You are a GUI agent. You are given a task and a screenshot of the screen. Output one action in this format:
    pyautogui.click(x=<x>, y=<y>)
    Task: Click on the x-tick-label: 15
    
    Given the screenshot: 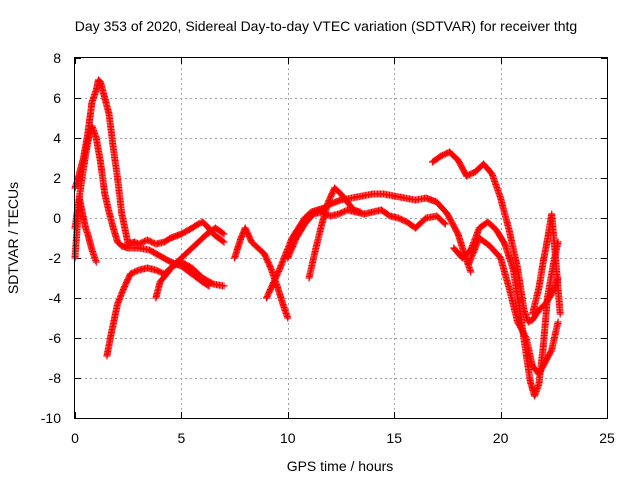 What is the action you would take?
    pyautogui.click(x=394, y=438)
    